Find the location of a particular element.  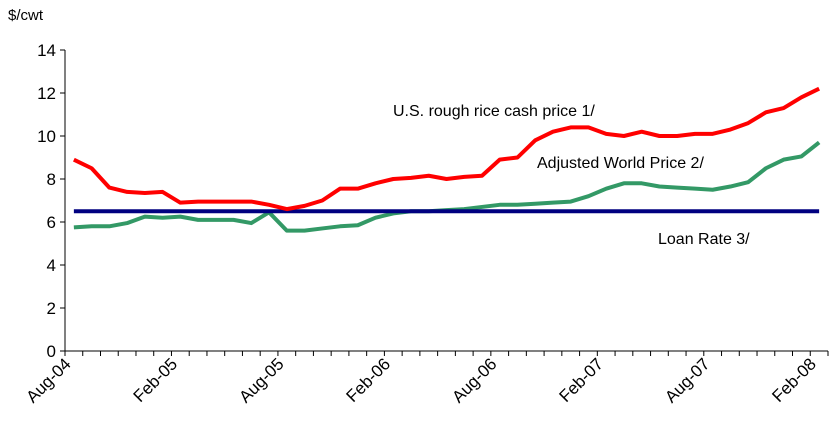

x-tick-label: Feb-05 is located at coordinates (156, 380).